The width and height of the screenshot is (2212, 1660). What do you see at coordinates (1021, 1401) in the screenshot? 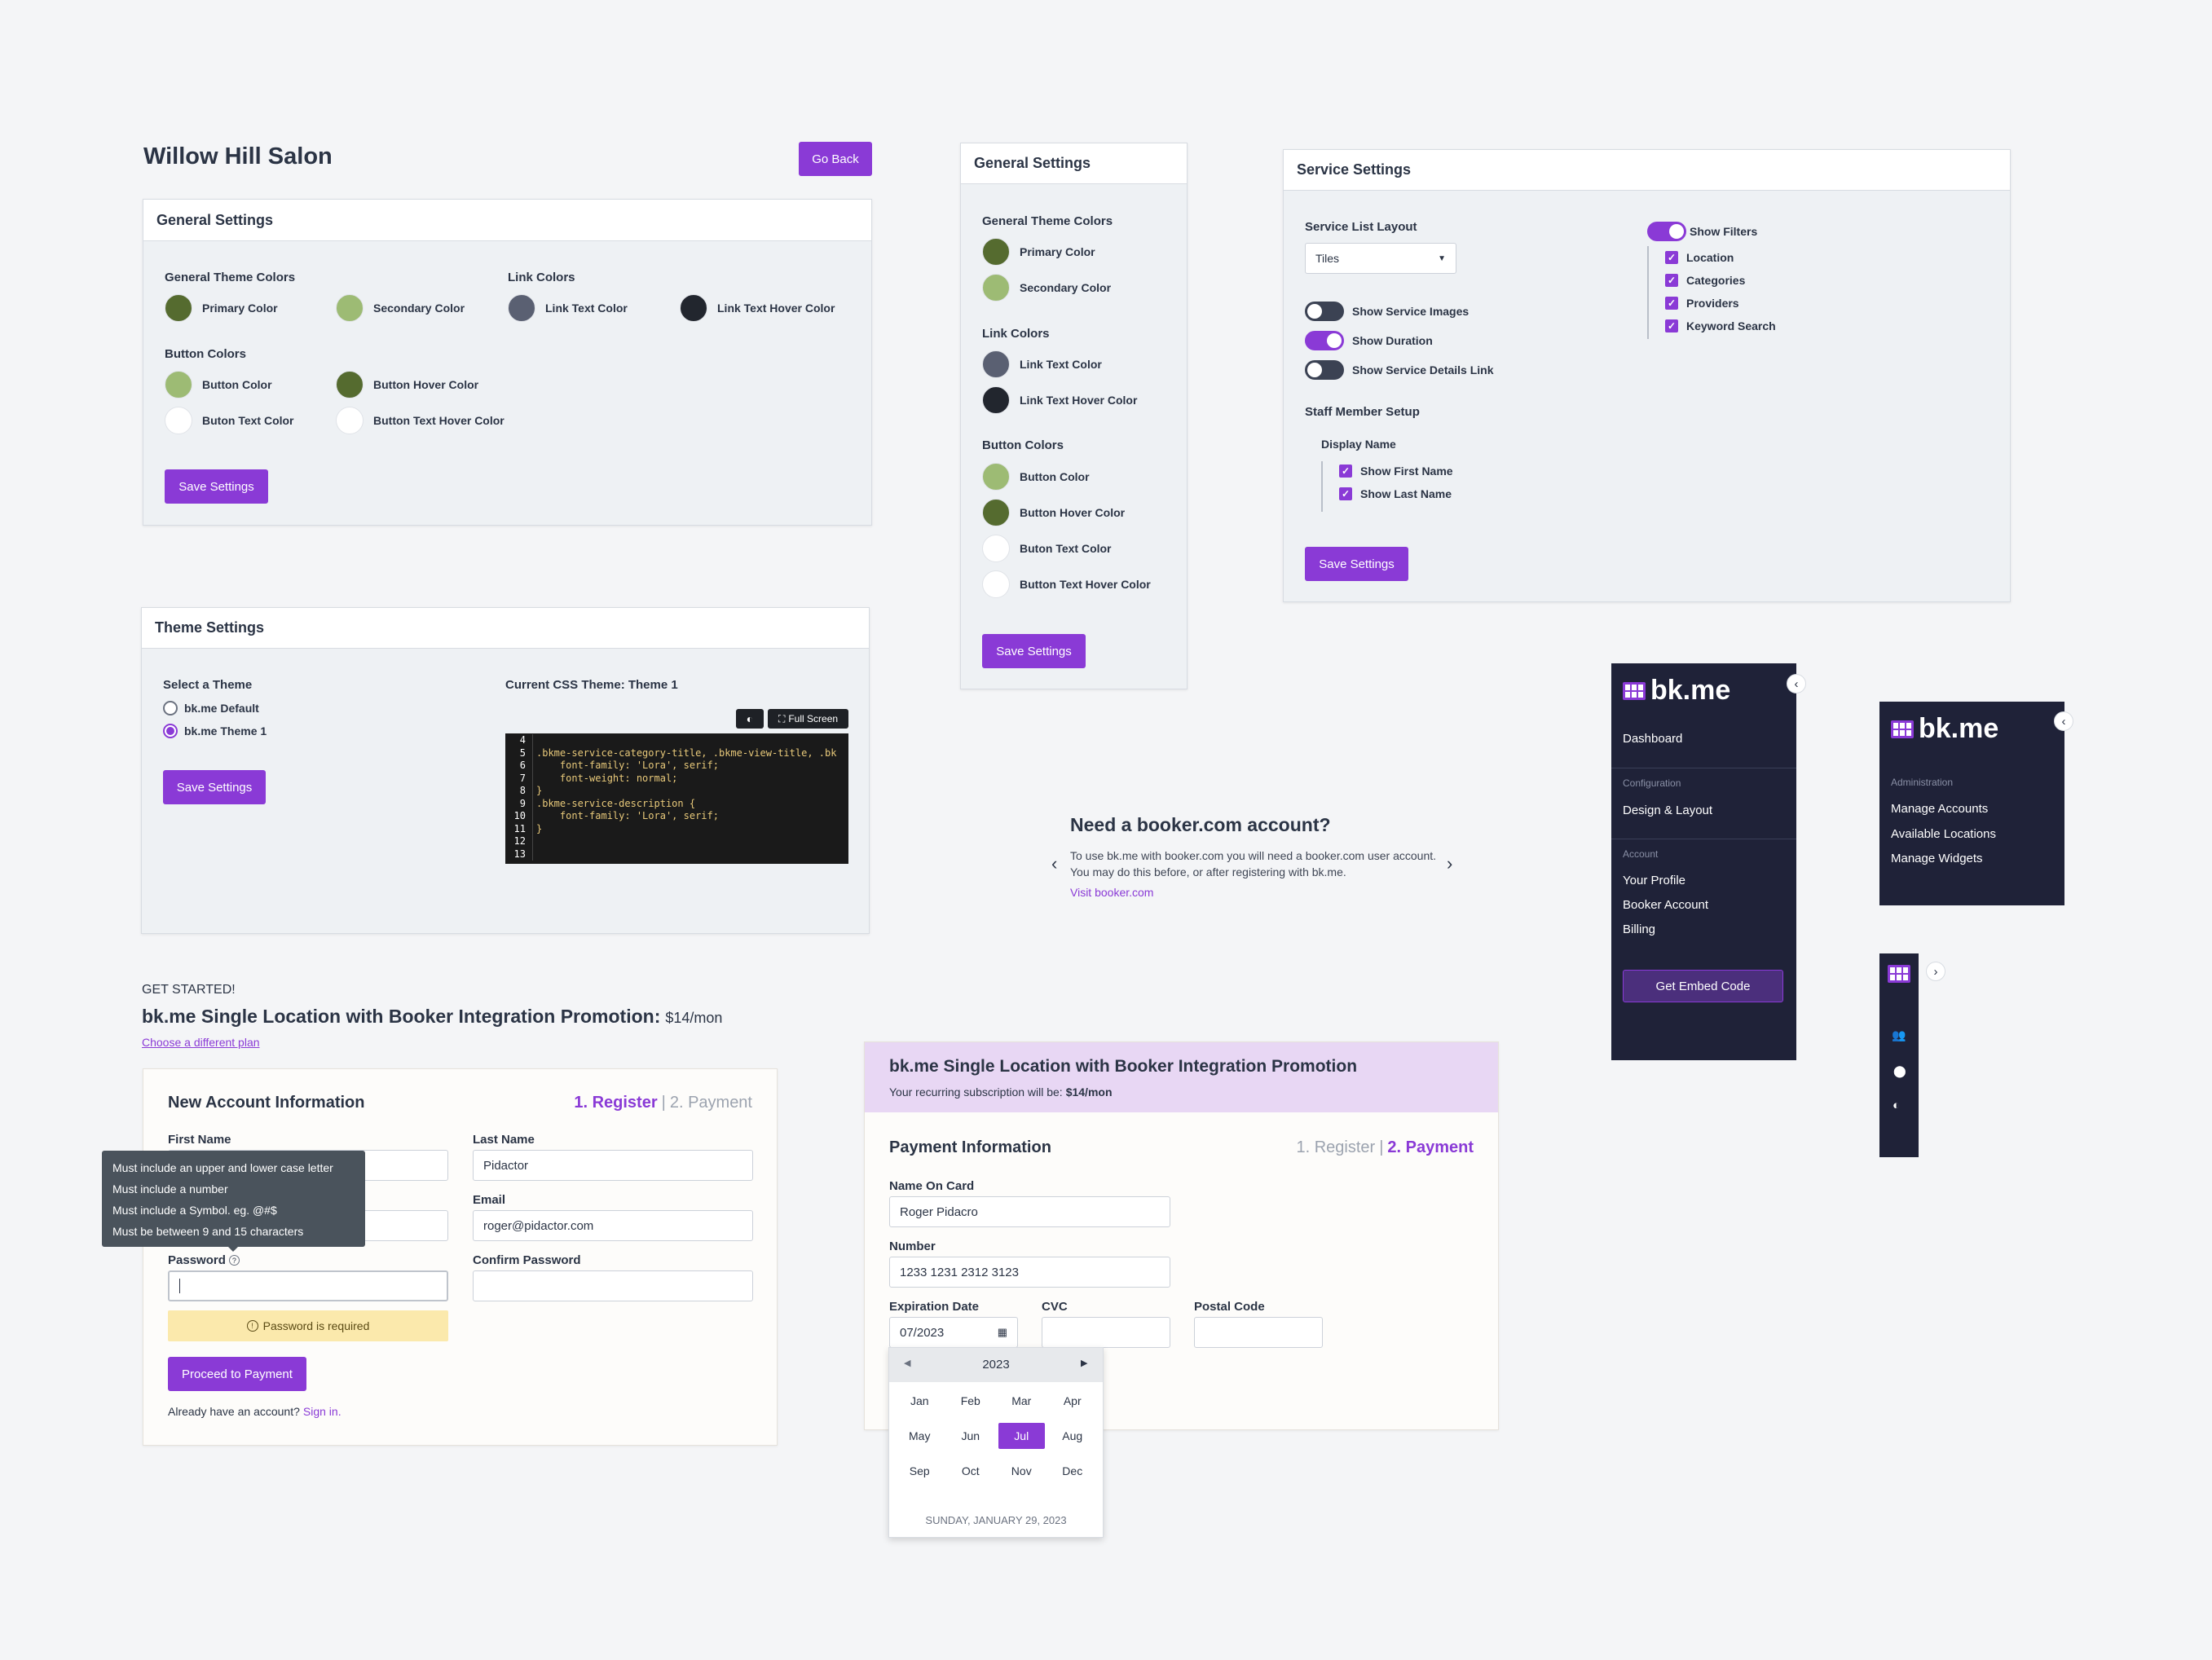
I see `month-cell: Mar` at bounding box center [1021, 1401].